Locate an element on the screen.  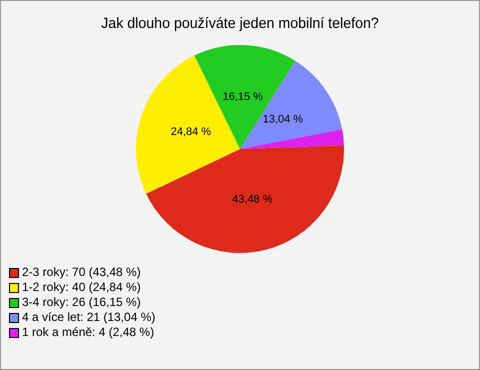
legend-label: 1-2 roky: 40 (24,84 %) is located at coordinates (81, 287).